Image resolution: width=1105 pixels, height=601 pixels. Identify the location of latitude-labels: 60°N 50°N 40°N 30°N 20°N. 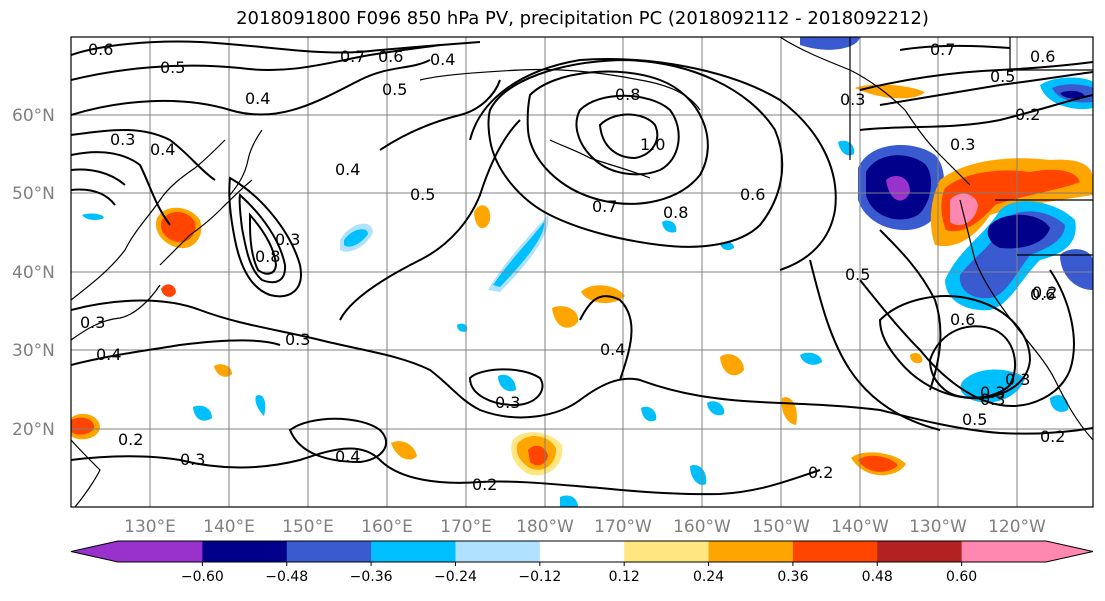
(33, 273).